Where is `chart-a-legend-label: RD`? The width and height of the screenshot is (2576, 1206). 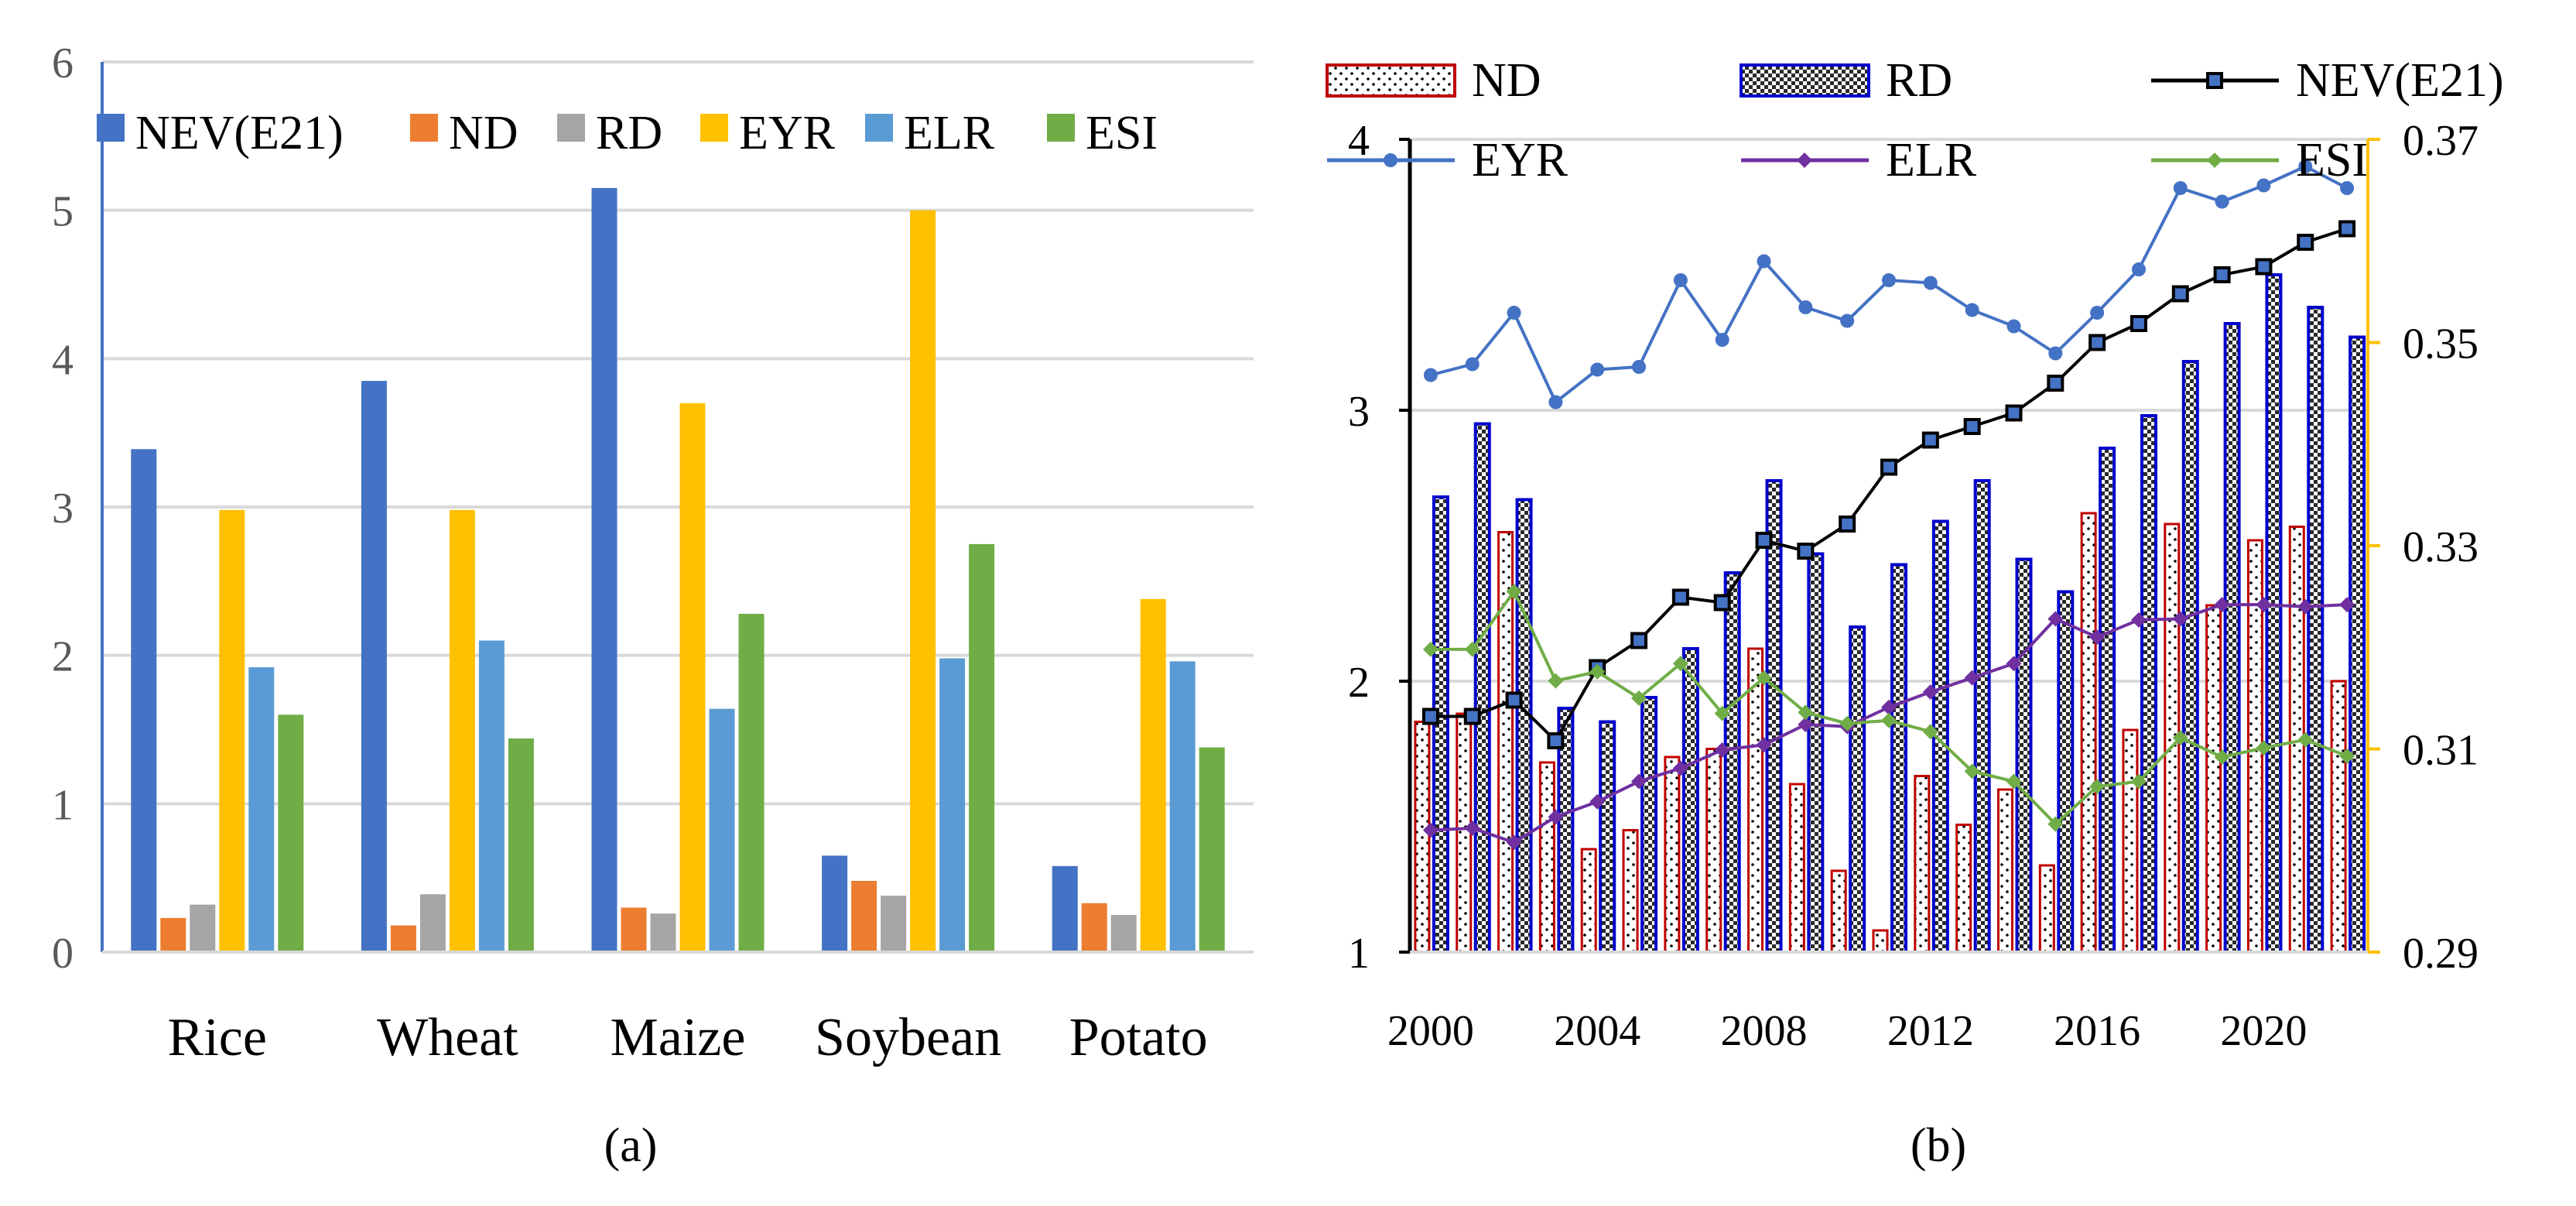 chart-a-legend-label: RD is located at coordinates (629, 133).